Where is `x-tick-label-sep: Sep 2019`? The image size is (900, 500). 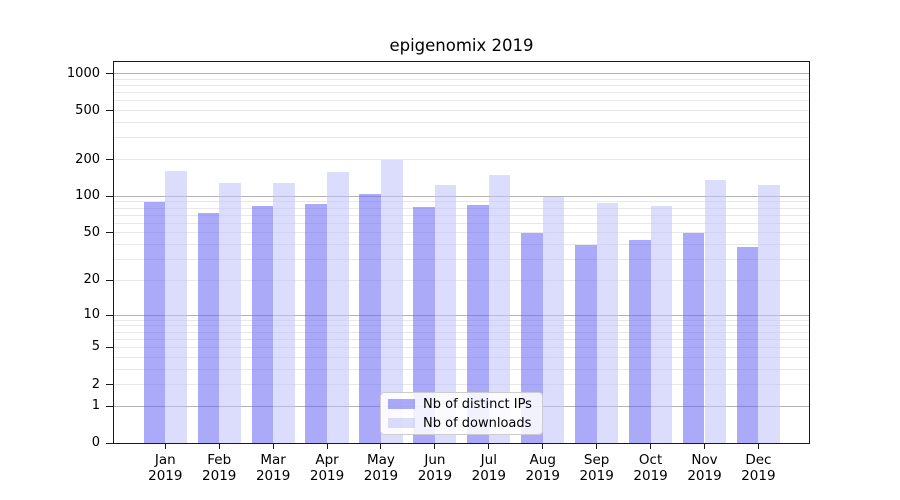 x-tick-label-sep: Sep 2019 is located at coordinates (596, 468).